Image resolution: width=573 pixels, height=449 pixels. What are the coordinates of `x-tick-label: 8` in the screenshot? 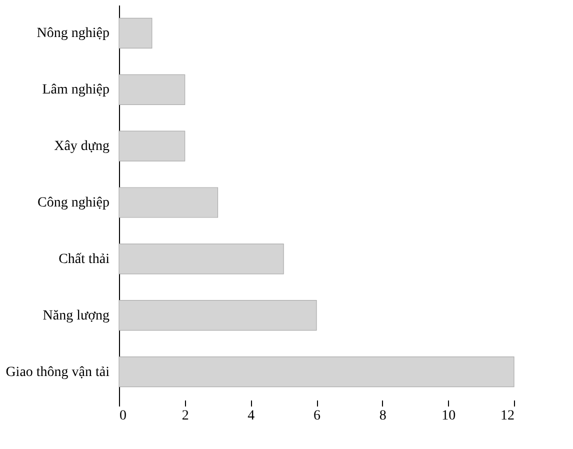 It's located at (382, 416).